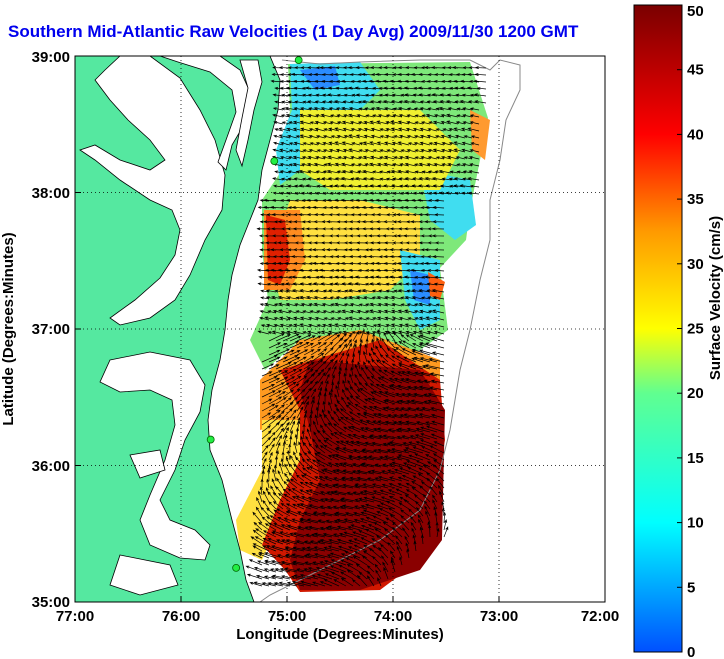 This screenshot has height=659, width=724. What do you see at coordinates (75, 616) in the screenshot?
I see `lon-tick: 77:00` at bounding box center [75, 616].